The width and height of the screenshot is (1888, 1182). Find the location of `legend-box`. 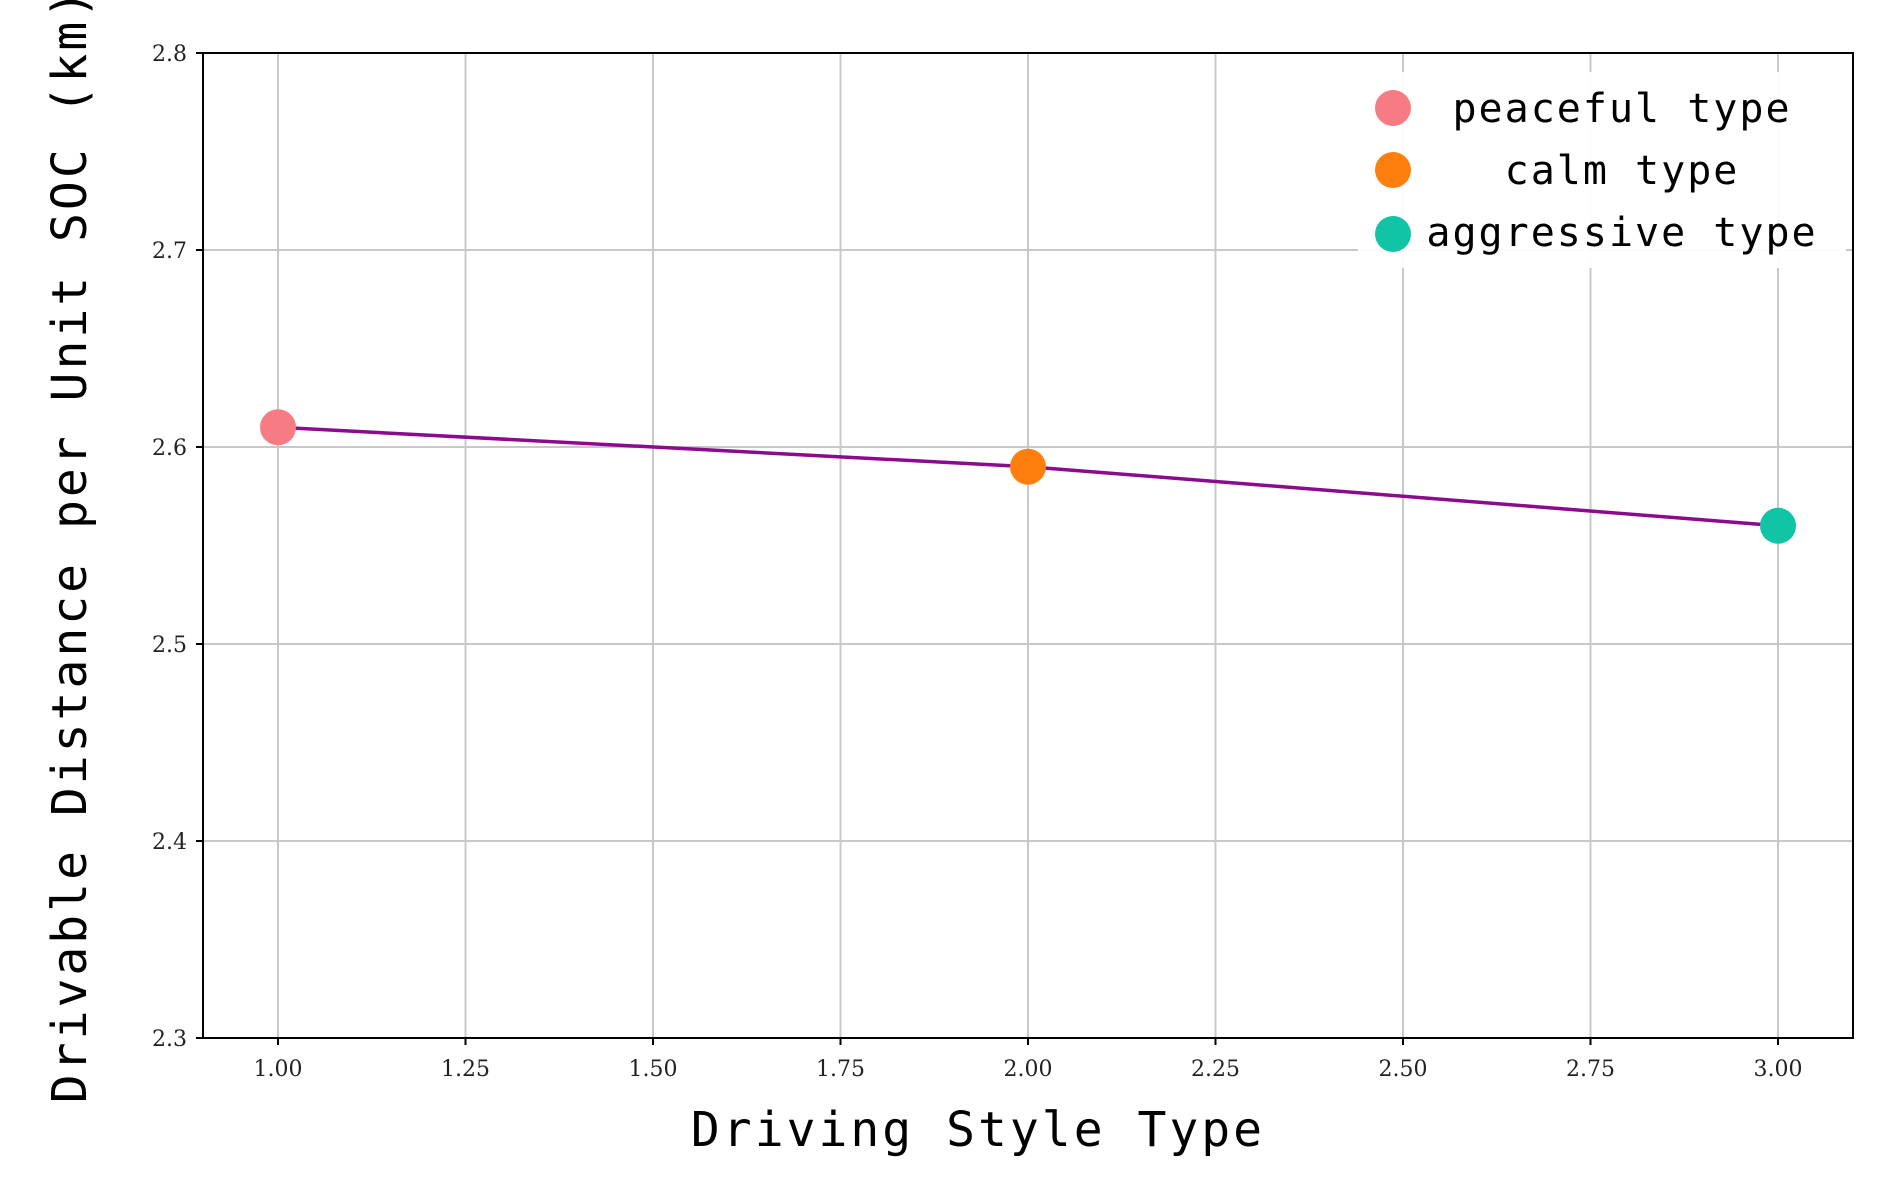

legend-box is located at coordinates (1602, 170).